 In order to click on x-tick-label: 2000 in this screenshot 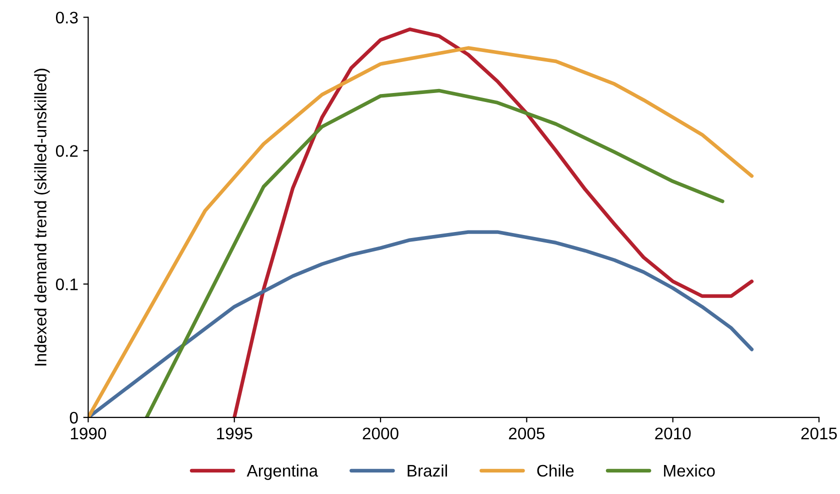, I will do `click(380, 434)`.